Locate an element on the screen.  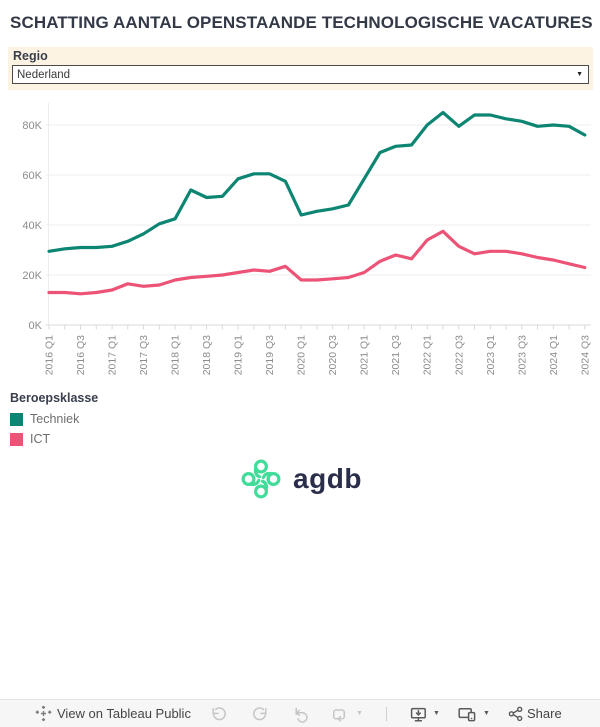
svg-text: 2016 Q3 is located at coordinates (81, 355).